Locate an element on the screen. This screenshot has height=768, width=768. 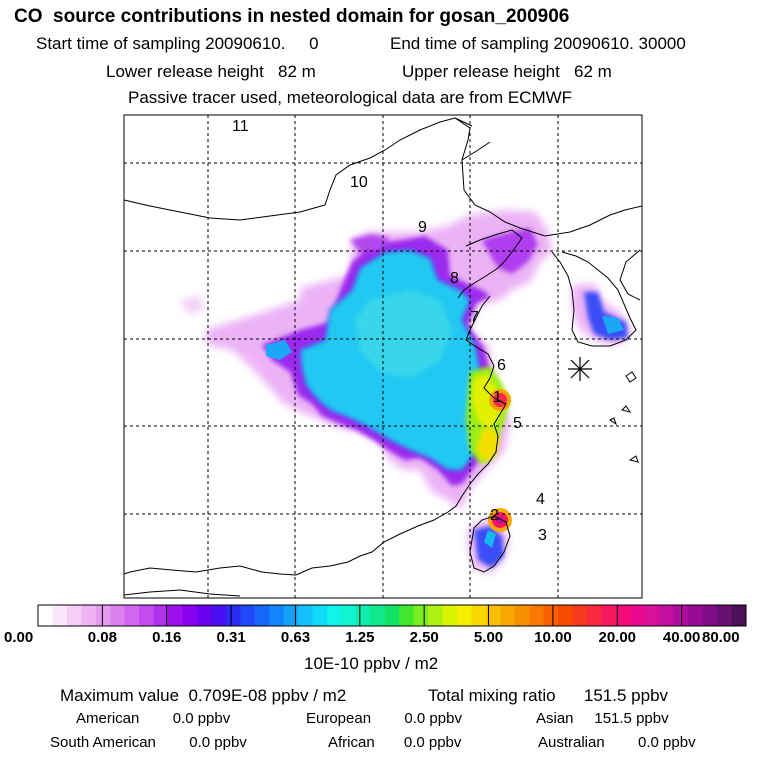
site-label: 10 is located at coordinates (359, 182).